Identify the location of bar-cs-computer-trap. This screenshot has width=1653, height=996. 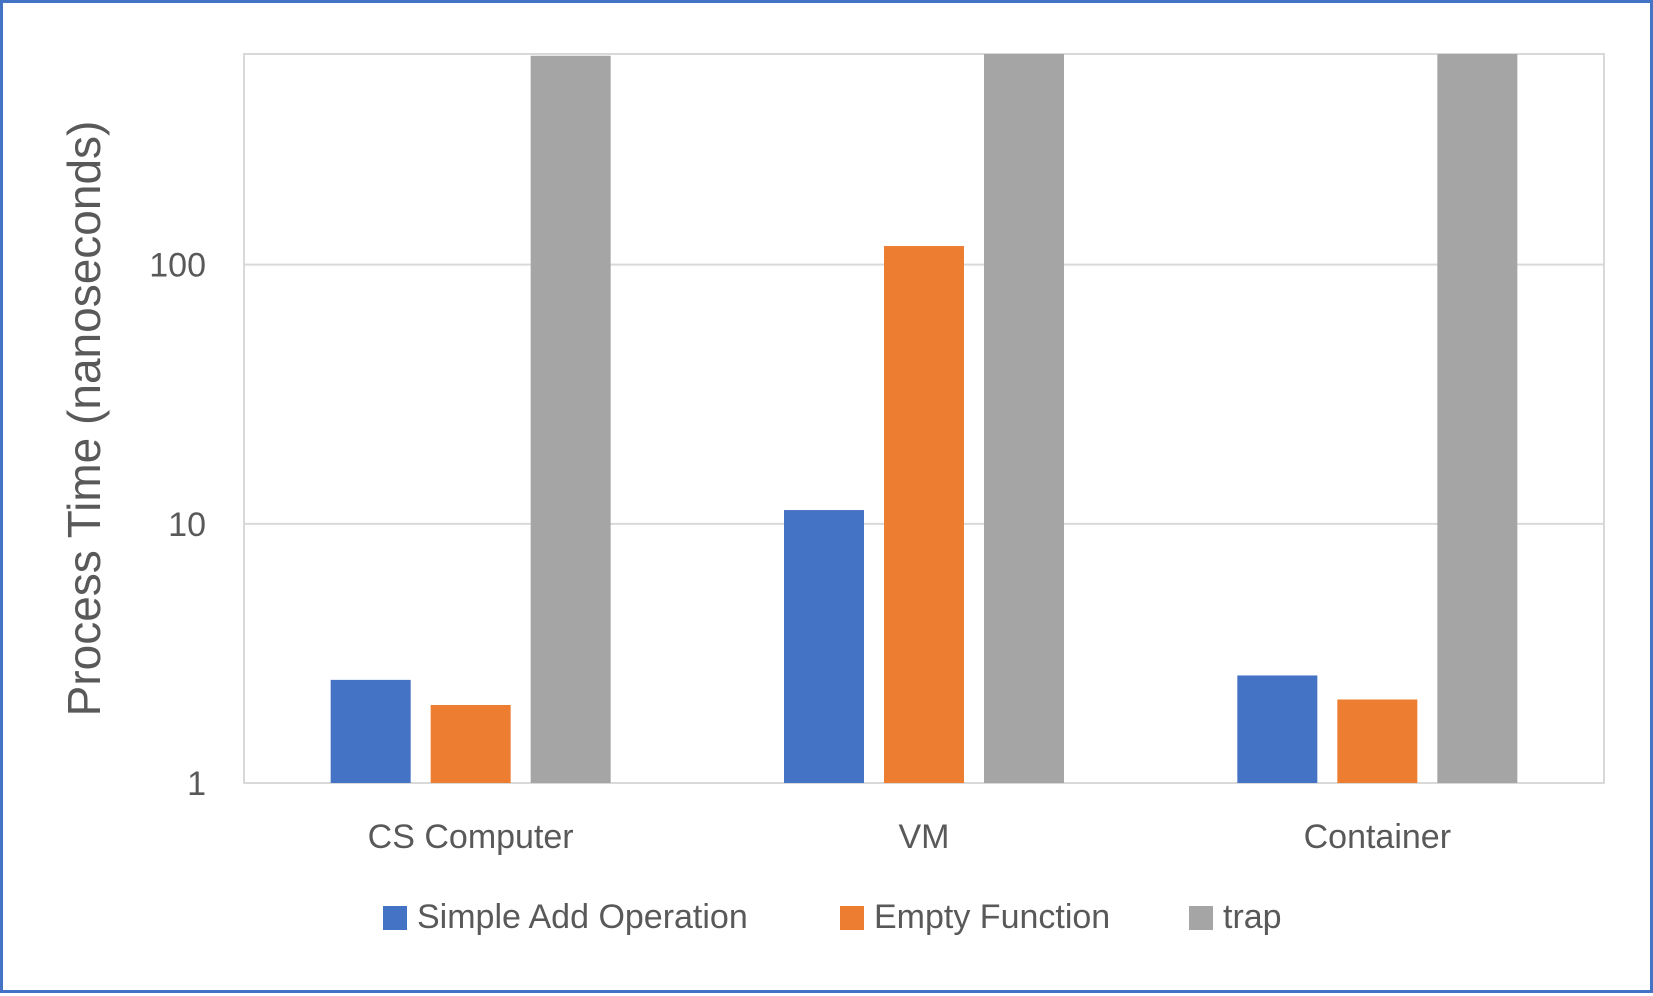
(570, 419).